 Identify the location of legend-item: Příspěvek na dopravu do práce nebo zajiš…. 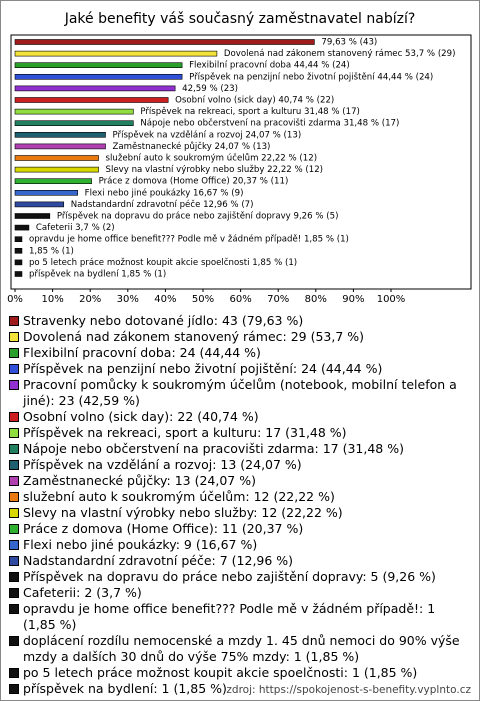
(240, 577).